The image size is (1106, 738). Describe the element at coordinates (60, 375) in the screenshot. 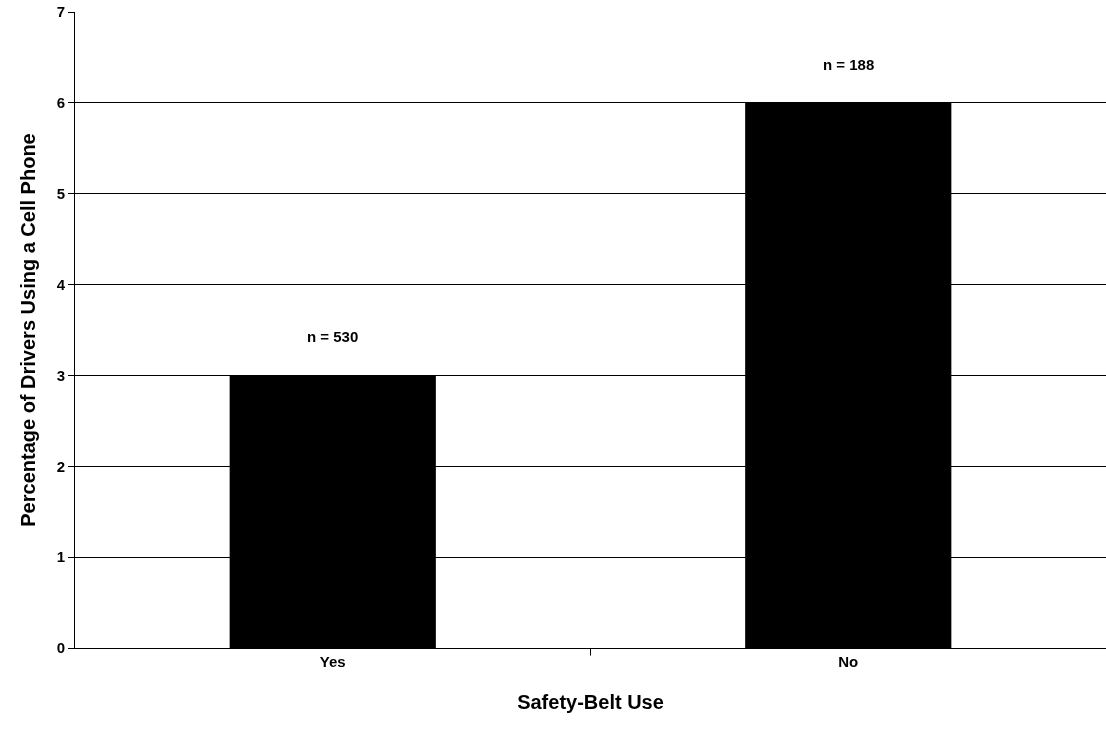

I see `y-tick-label: 3` at that location.